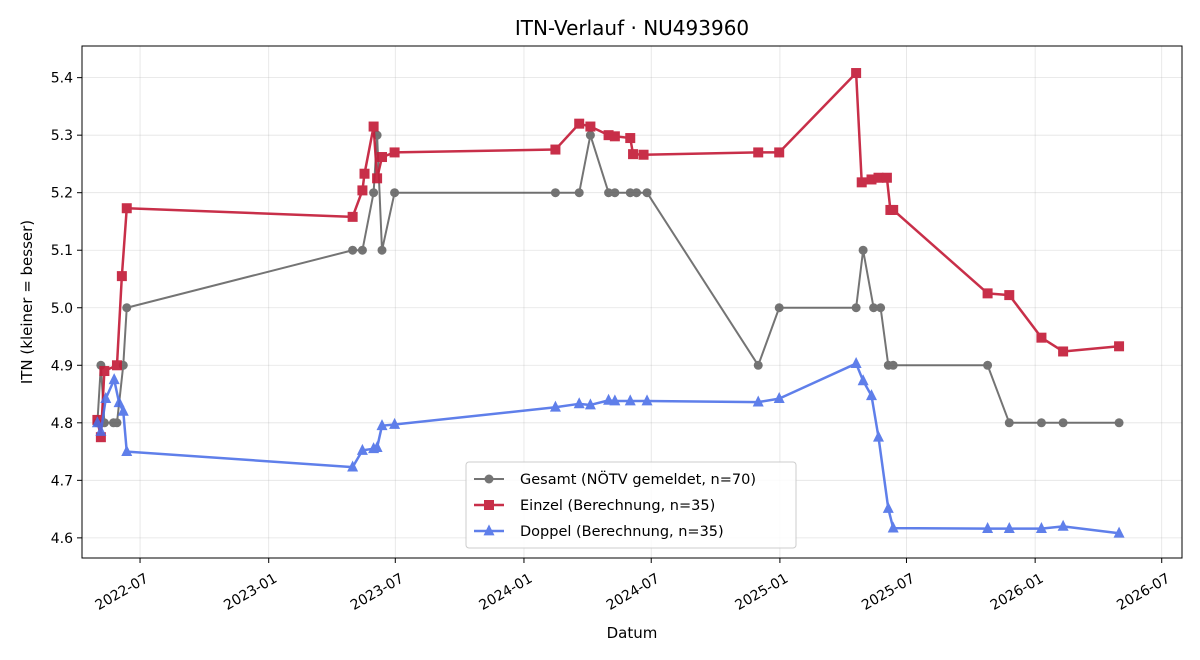 The width and height of the screenshot is (1200, 660). I want to click on legend-label-gesamt: Gesamt (NÖTV gemeldet, n=70), so click(638, 479).